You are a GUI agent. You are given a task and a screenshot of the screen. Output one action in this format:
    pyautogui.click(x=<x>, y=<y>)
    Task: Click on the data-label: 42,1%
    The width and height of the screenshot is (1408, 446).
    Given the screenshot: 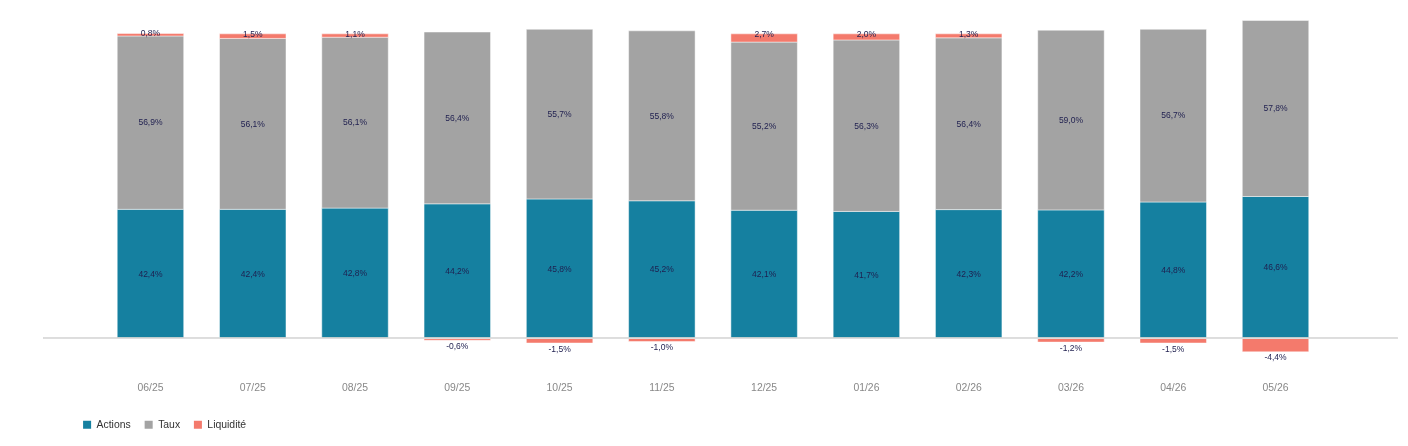 What is the action you would take?
    pyautogui.click(x=764, y=274)
    